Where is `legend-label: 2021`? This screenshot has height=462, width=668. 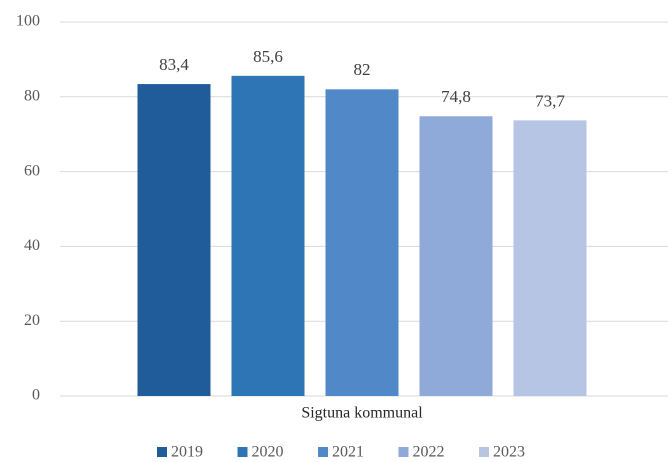
legend-label: 2021 is located at coordinates (348, 452).